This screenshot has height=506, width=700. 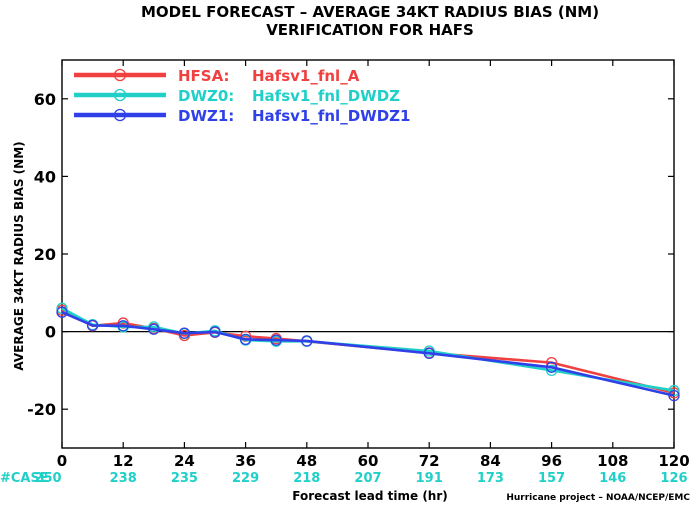 What do you see at coordinates (331, 116) in the screenshot?
I see `legend-entry-model: Hafsv1_fnl_DWDZ1` at bounding box center [331, 116].